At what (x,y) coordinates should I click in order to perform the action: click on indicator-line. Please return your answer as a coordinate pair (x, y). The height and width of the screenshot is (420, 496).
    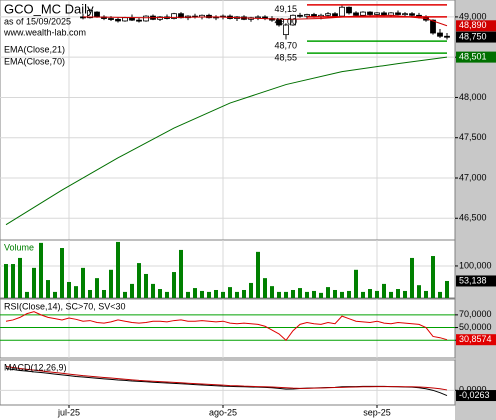
    Looking at the image, I should click on (226, 326).